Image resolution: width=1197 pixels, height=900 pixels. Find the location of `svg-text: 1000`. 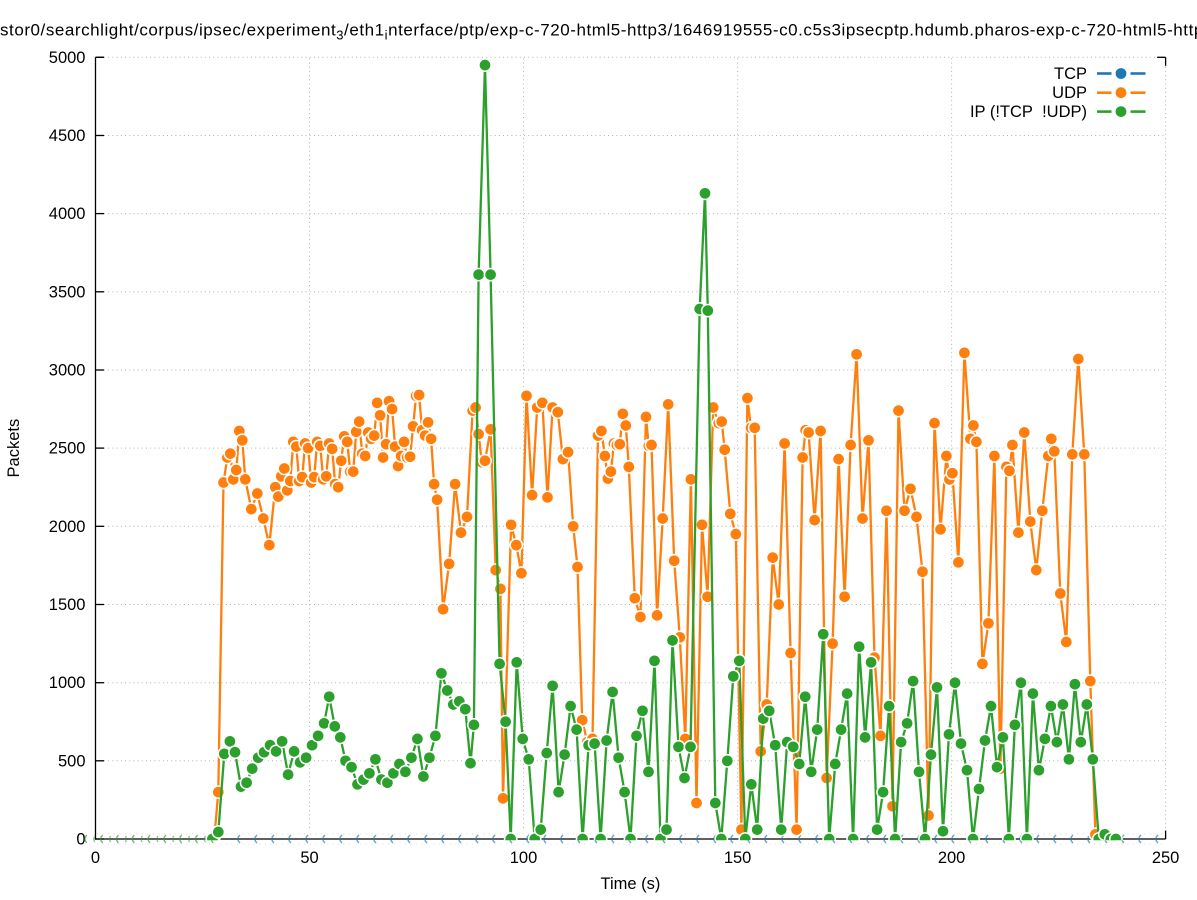

svg-text: 1000 is located at coordinates (67, 683).